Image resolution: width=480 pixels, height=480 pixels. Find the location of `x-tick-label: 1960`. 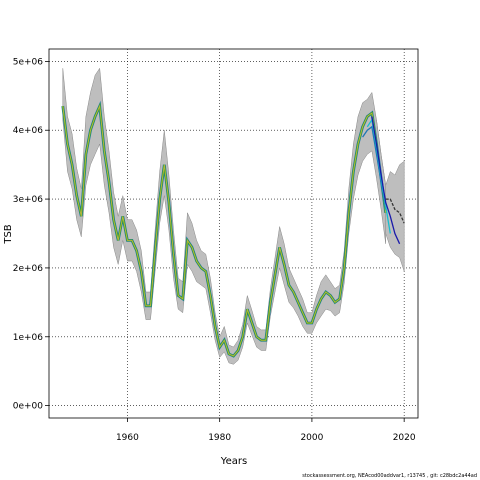

x-tick-label: 1960 is located at coordinates (127, 438).